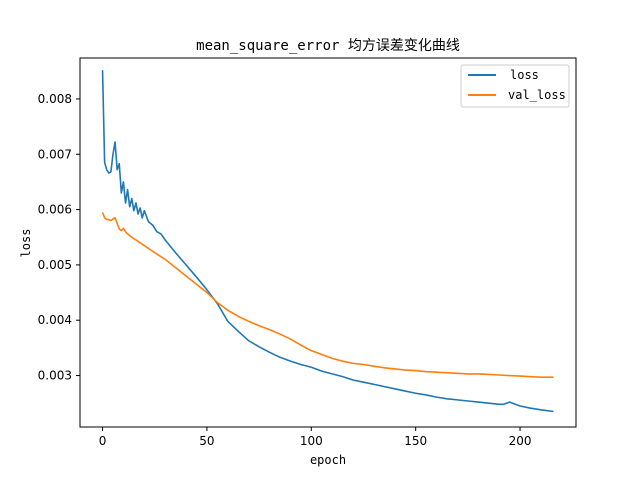 Image resolution: width=640 pixels, height=480 pixels. I want to click on x-tick-label: 200, so click(520, 441).